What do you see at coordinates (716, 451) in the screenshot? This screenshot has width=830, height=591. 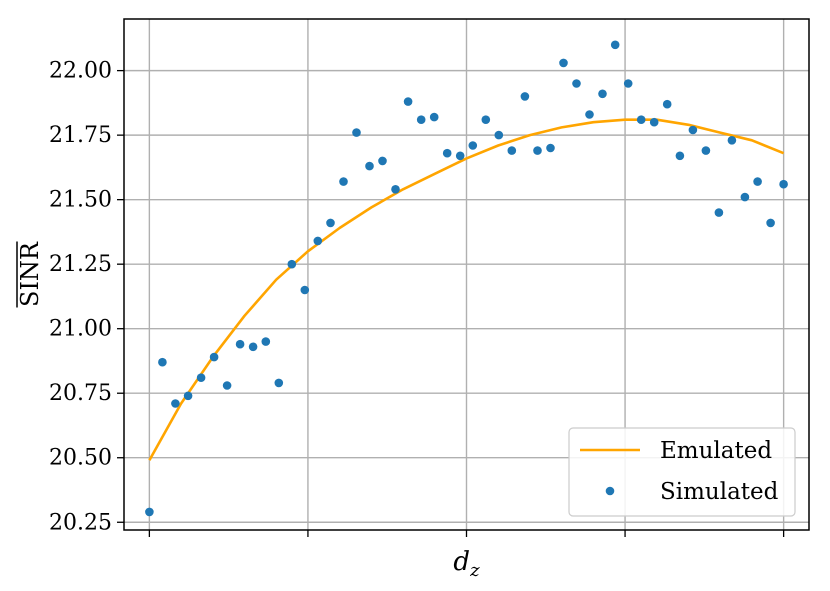 I see `legend-emulated-label: Emulated` at bounding box center [716, 451].